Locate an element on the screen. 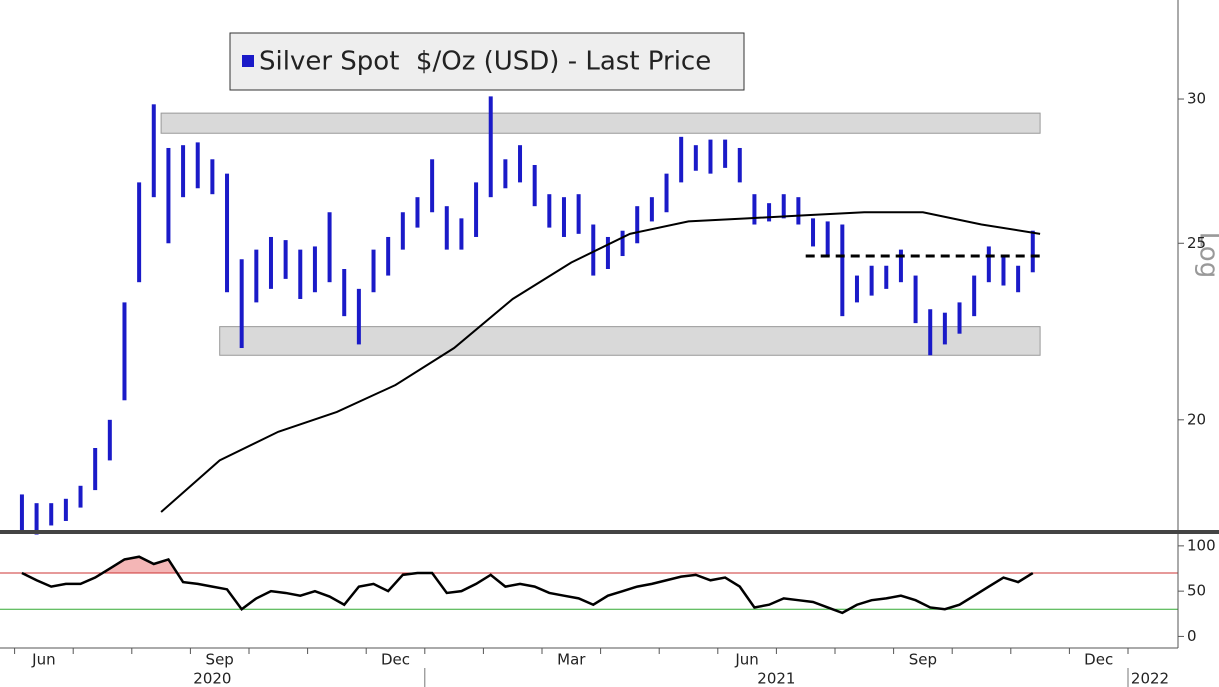 This screenshot has height=687, width=1219. legend-box is located at coordinates (487, 61).